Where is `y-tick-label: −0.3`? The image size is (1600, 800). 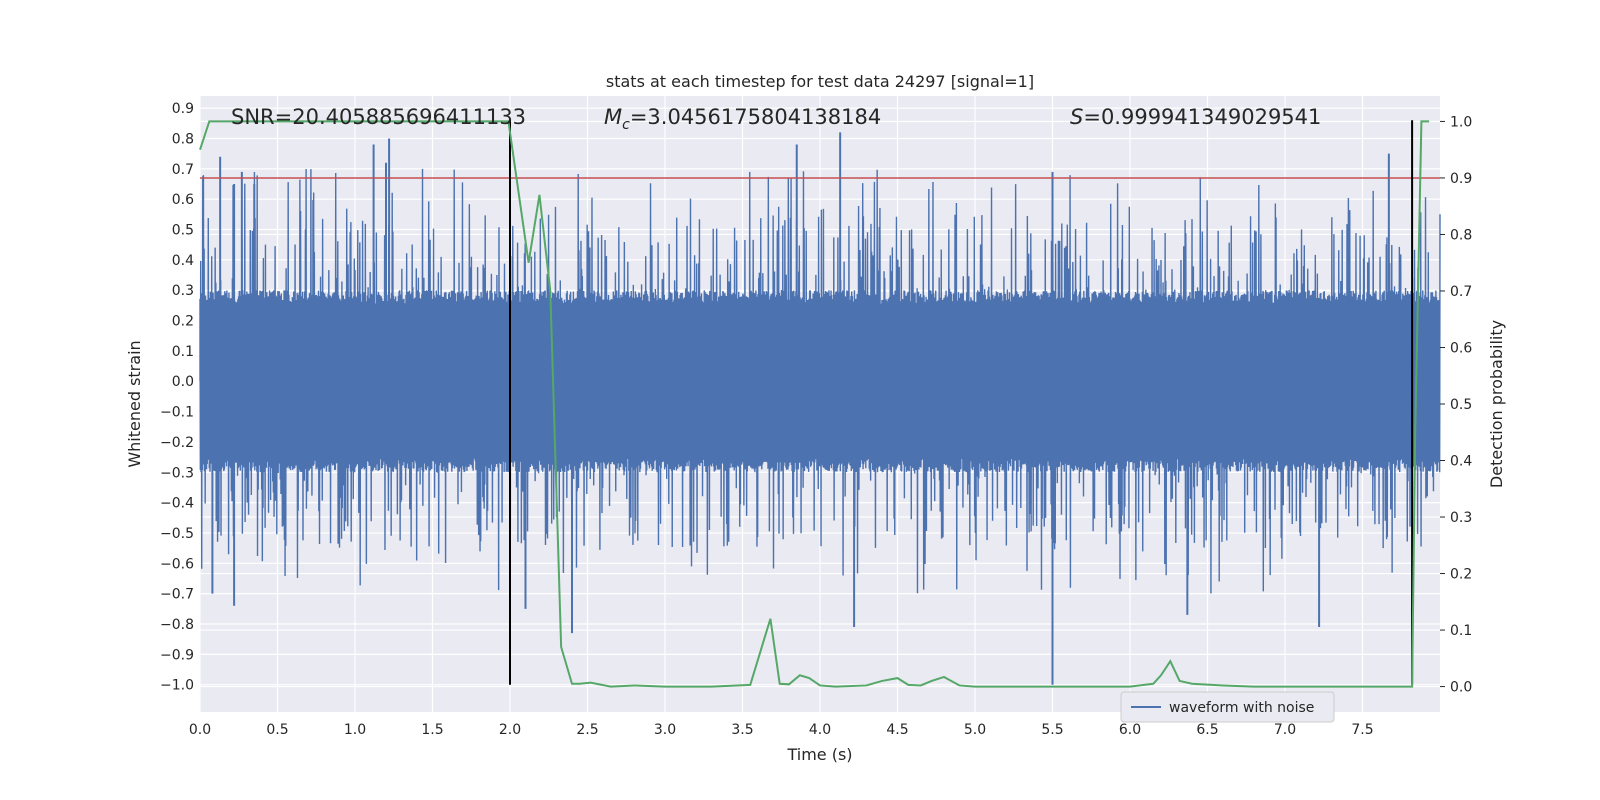 y-tick-label: −0.3 is located at coordinates (177, 473).